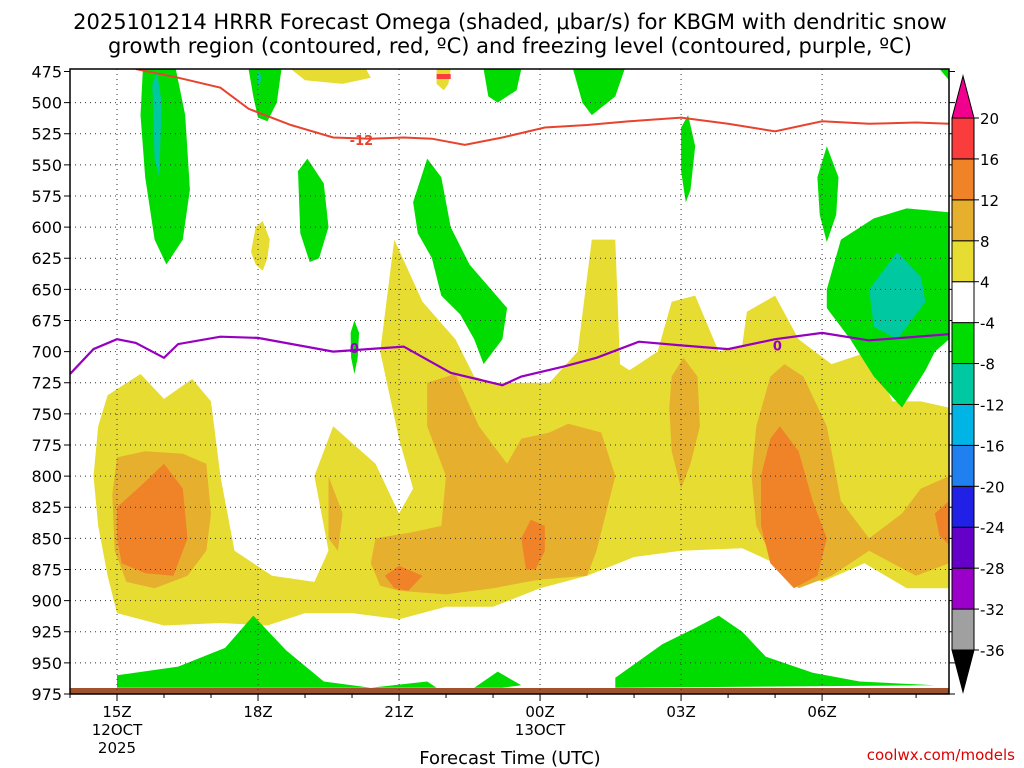  Describe the element at coordinates (989, 201) in the screenshot. I see `colorbar-label: 12` at that location.